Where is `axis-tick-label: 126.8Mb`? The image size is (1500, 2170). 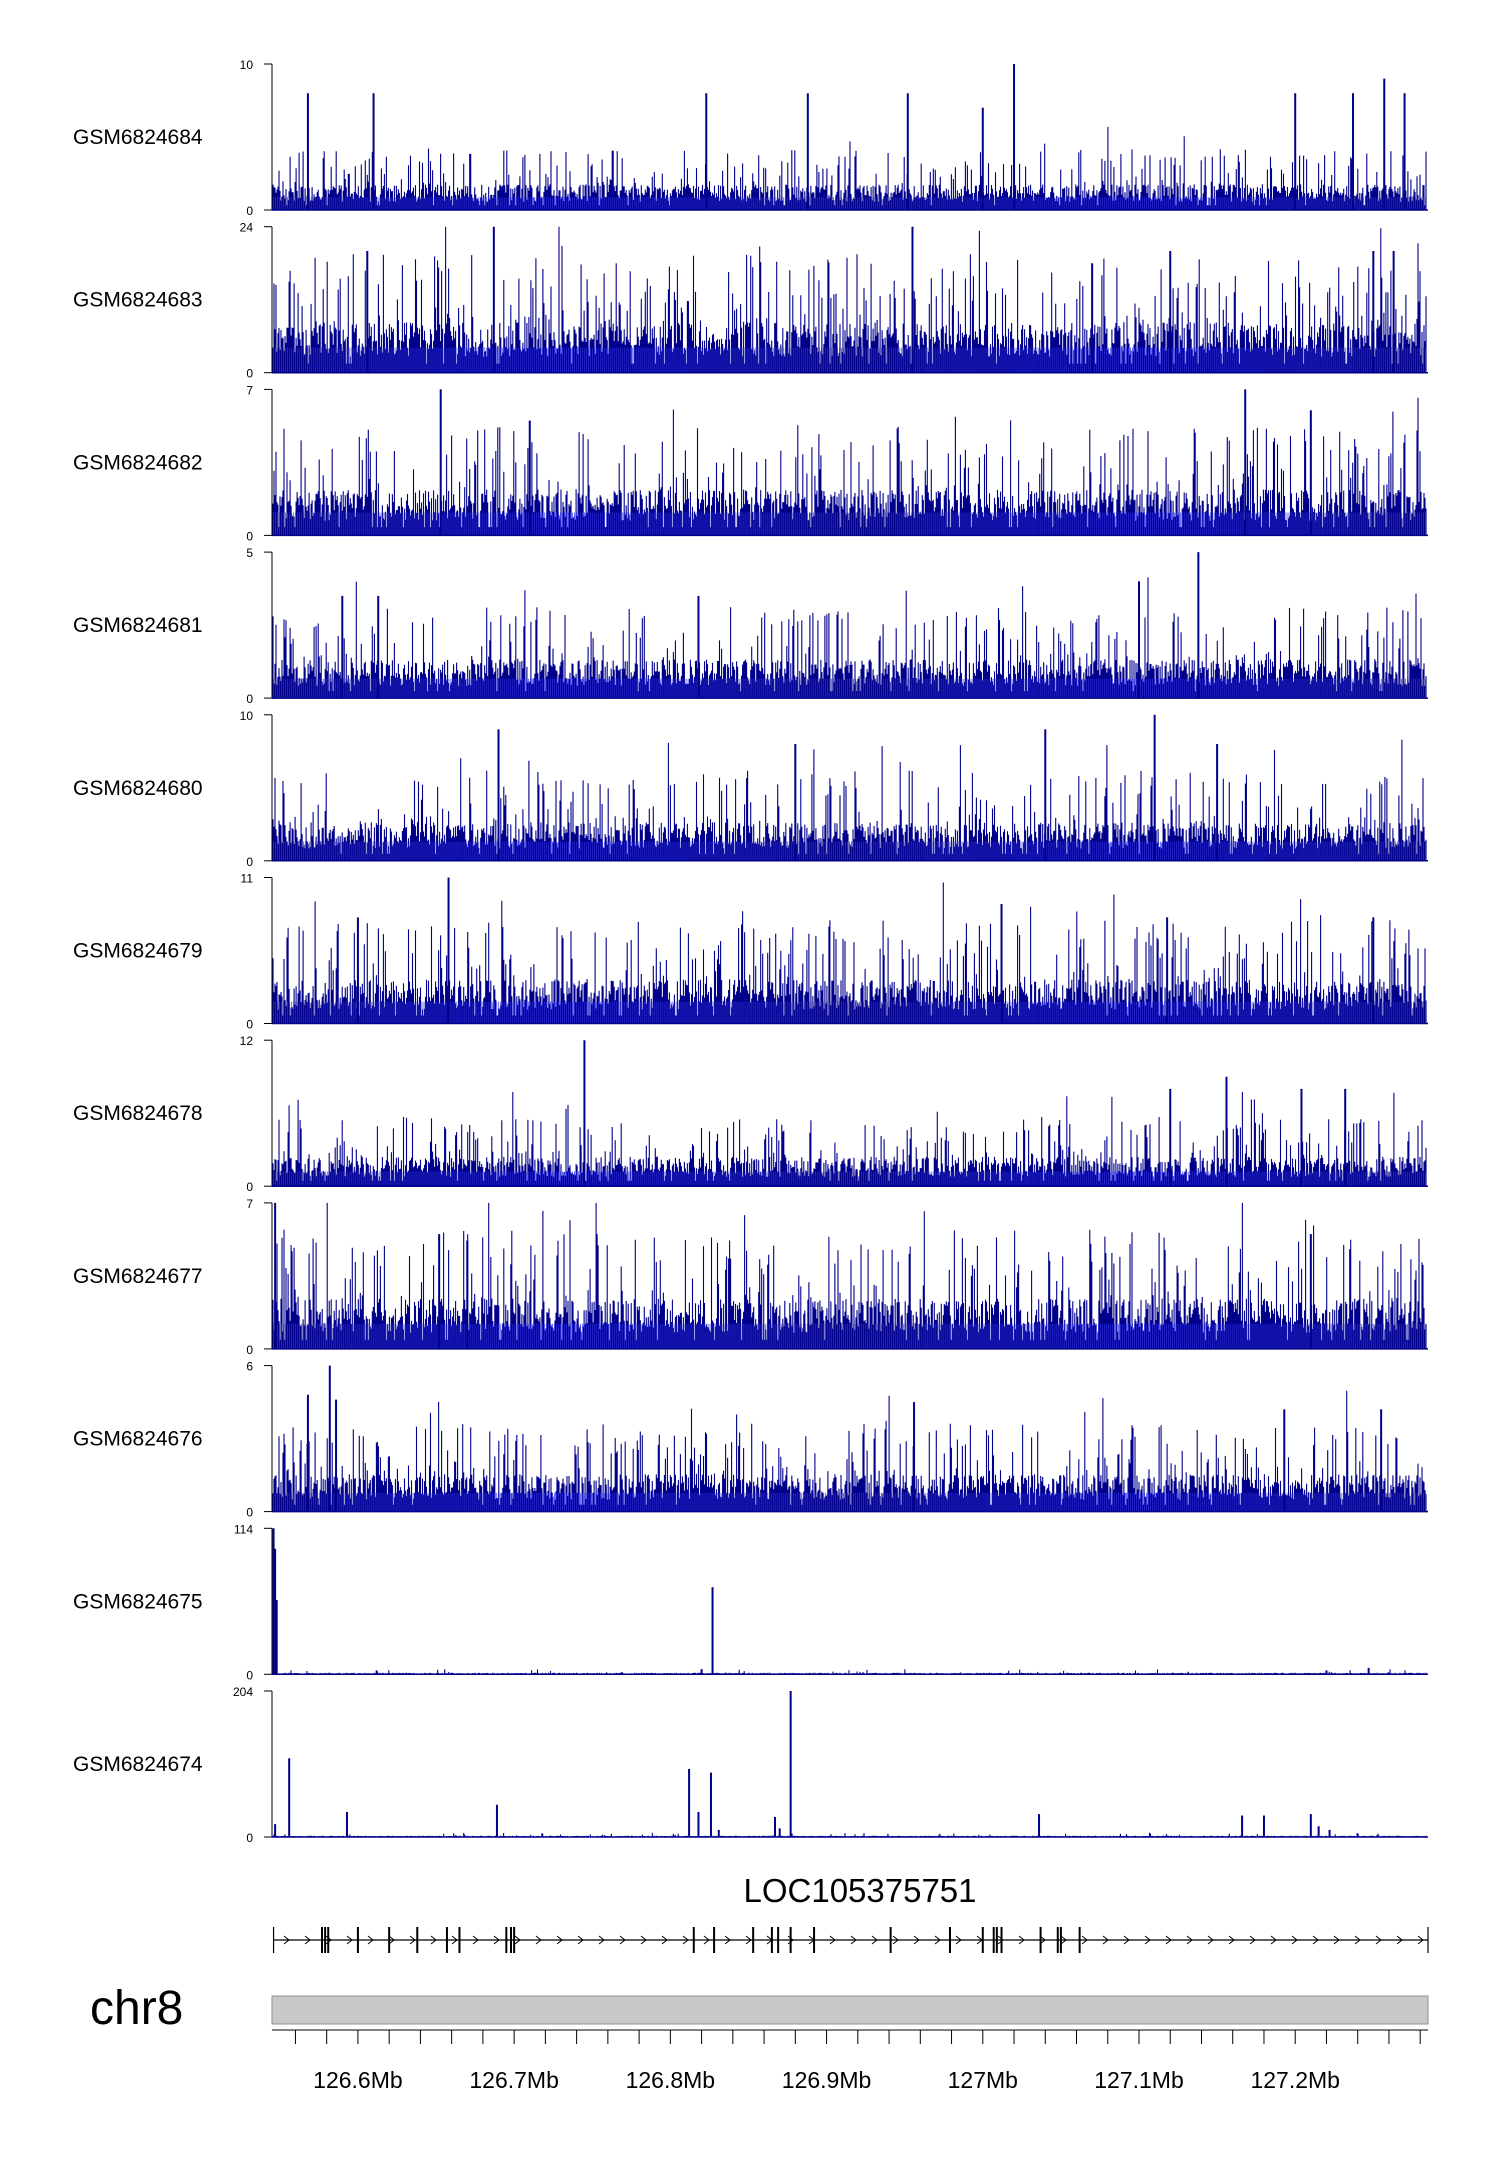
axis-tick-label: 126.8Mb is located at coordinates (671, 2080).